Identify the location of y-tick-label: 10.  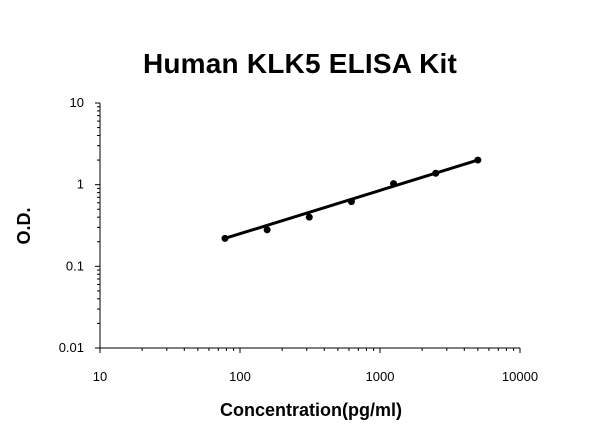
(77, 102).